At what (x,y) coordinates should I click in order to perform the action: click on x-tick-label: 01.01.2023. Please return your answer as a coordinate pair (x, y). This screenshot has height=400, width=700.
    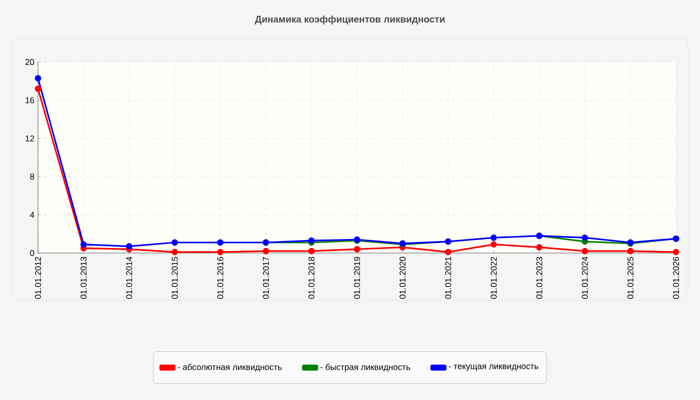
    Looking at the image, I should click on (539, 277).